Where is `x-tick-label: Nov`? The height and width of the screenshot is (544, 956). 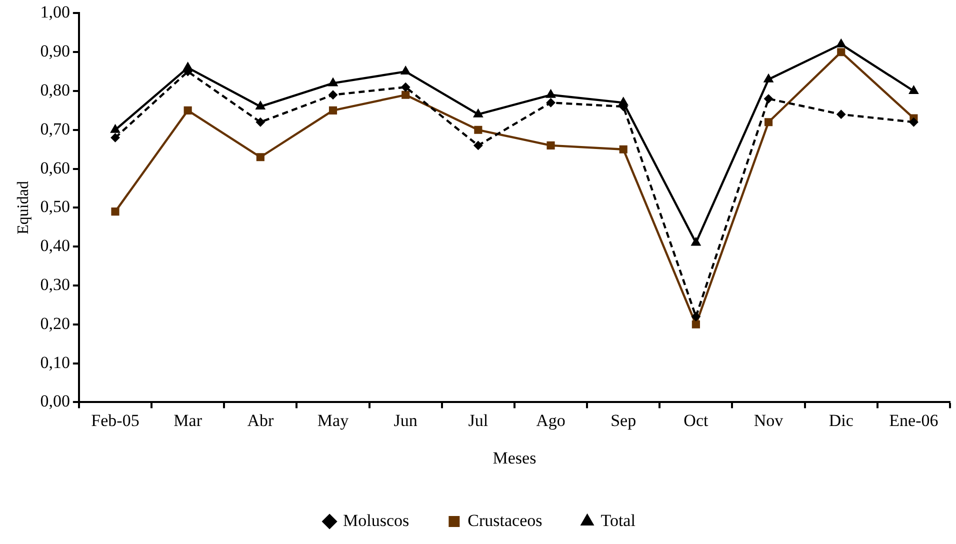 x-tick-label: Nov is located at coordinates (769, 420).